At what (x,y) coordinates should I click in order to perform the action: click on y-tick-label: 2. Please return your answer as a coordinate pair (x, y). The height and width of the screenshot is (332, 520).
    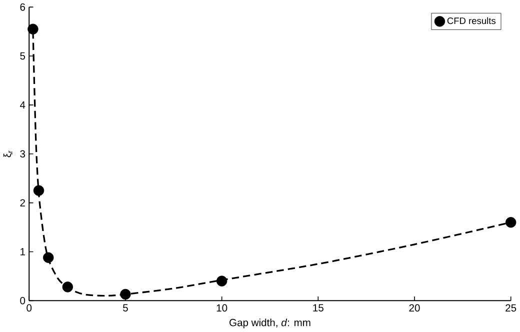
    Looking at the image, I should click on (22, 203).